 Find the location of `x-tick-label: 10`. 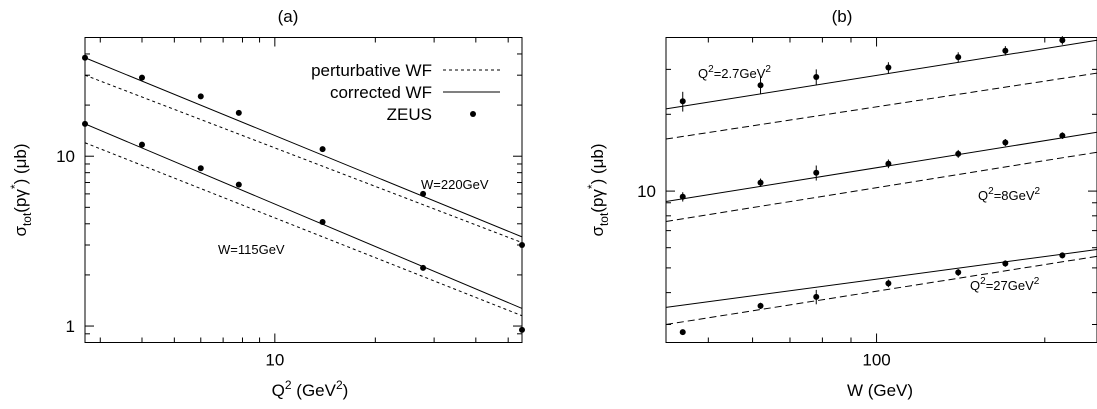

x-tick-label: 10 is located at coordinates (274, 360).